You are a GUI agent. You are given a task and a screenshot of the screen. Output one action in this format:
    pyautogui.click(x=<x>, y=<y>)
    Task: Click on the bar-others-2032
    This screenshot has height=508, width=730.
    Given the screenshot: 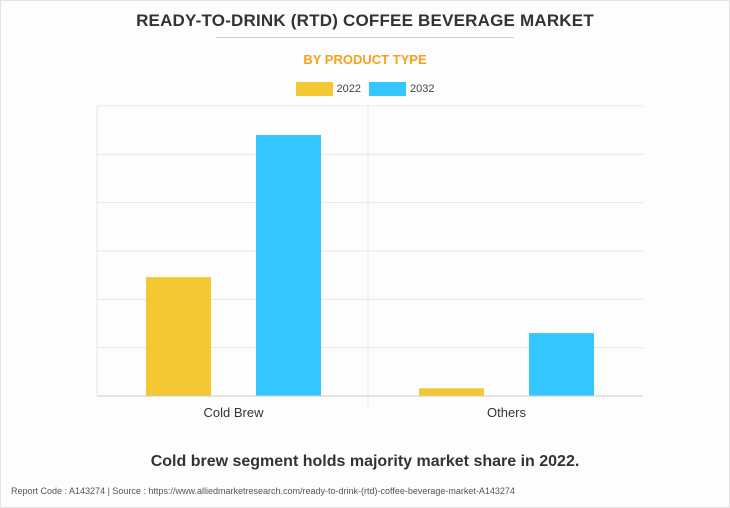 What is the action you would take?
    pyautogui.click(x=561, y=364)
    